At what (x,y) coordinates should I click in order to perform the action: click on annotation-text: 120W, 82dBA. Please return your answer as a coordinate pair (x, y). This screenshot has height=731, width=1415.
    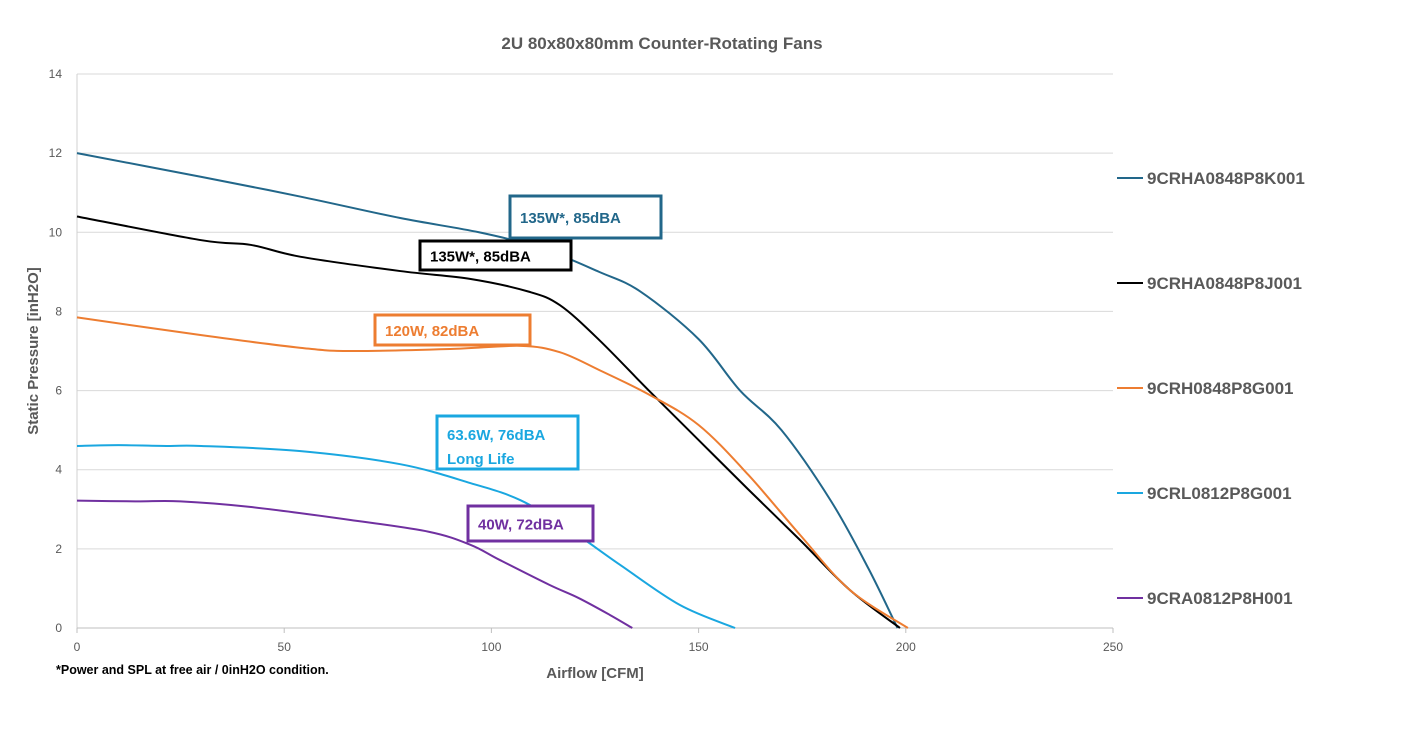
    Looking at the image, I should click on (432, 331).